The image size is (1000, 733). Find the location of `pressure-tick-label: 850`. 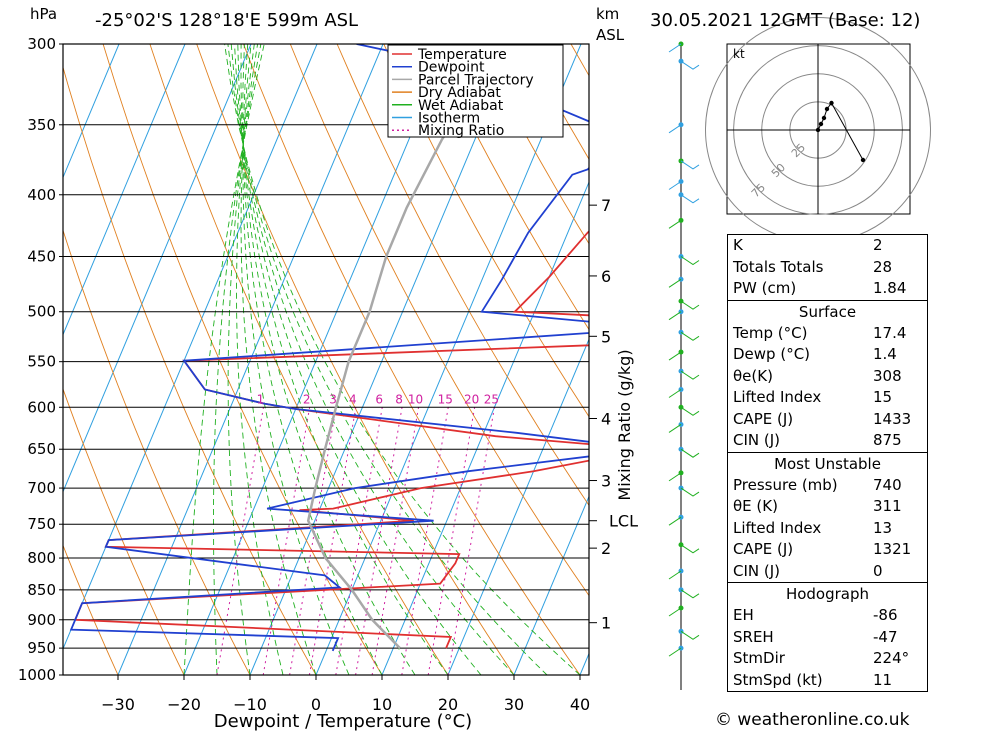

pressure-tick-label: 850 is located at coordinates (41, 590).